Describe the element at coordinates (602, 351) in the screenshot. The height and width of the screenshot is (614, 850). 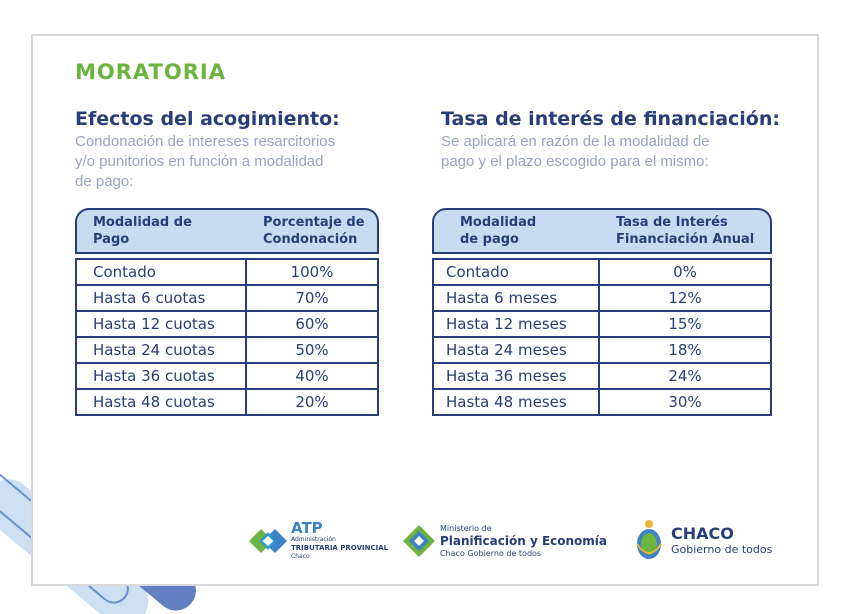
I see `table-row: Hasta 24 meses 18%` at that location.